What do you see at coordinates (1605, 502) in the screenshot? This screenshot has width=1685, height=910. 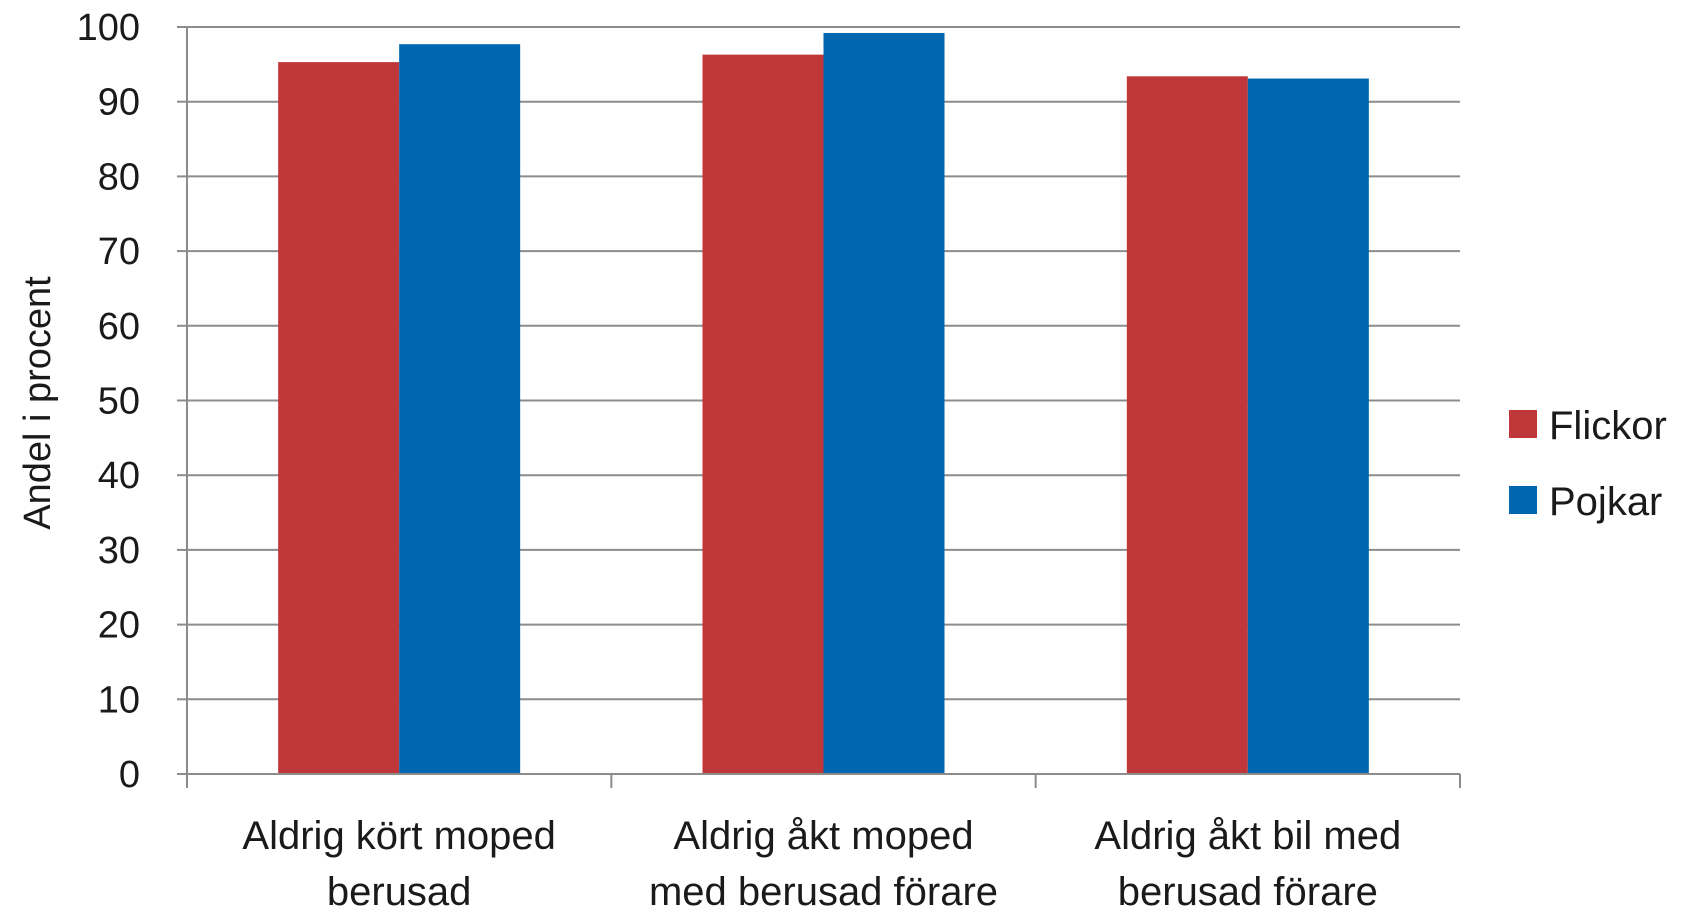 I see `legend-label: Pojkar` at bounding box center [1605, 502].